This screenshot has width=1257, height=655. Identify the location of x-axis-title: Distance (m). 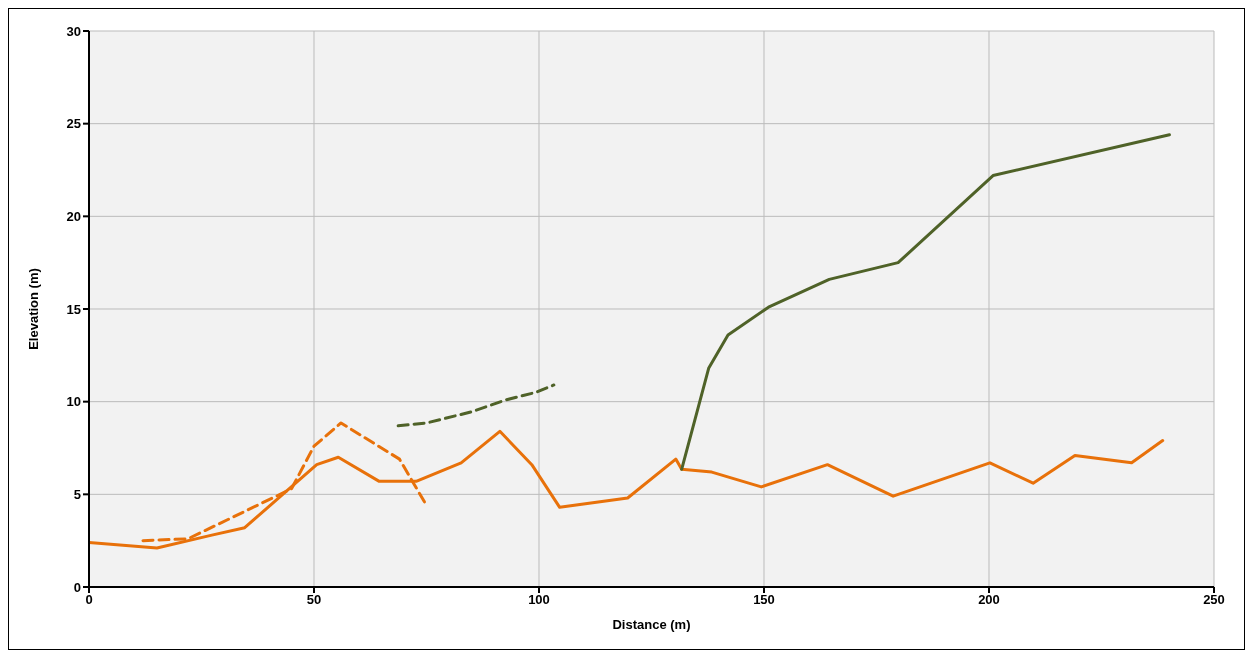
(651, 624).